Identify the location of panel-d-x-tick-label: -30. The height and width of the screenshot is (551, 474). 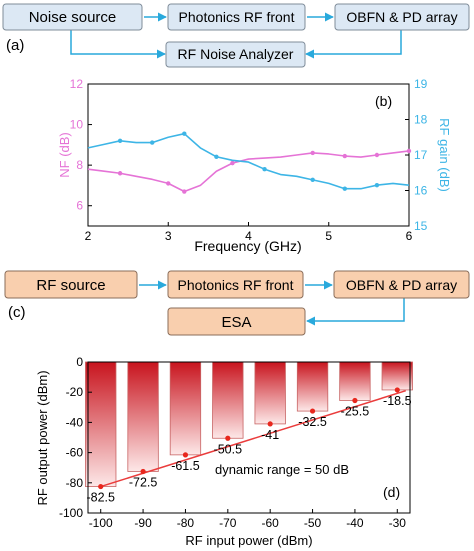
(398, 523).